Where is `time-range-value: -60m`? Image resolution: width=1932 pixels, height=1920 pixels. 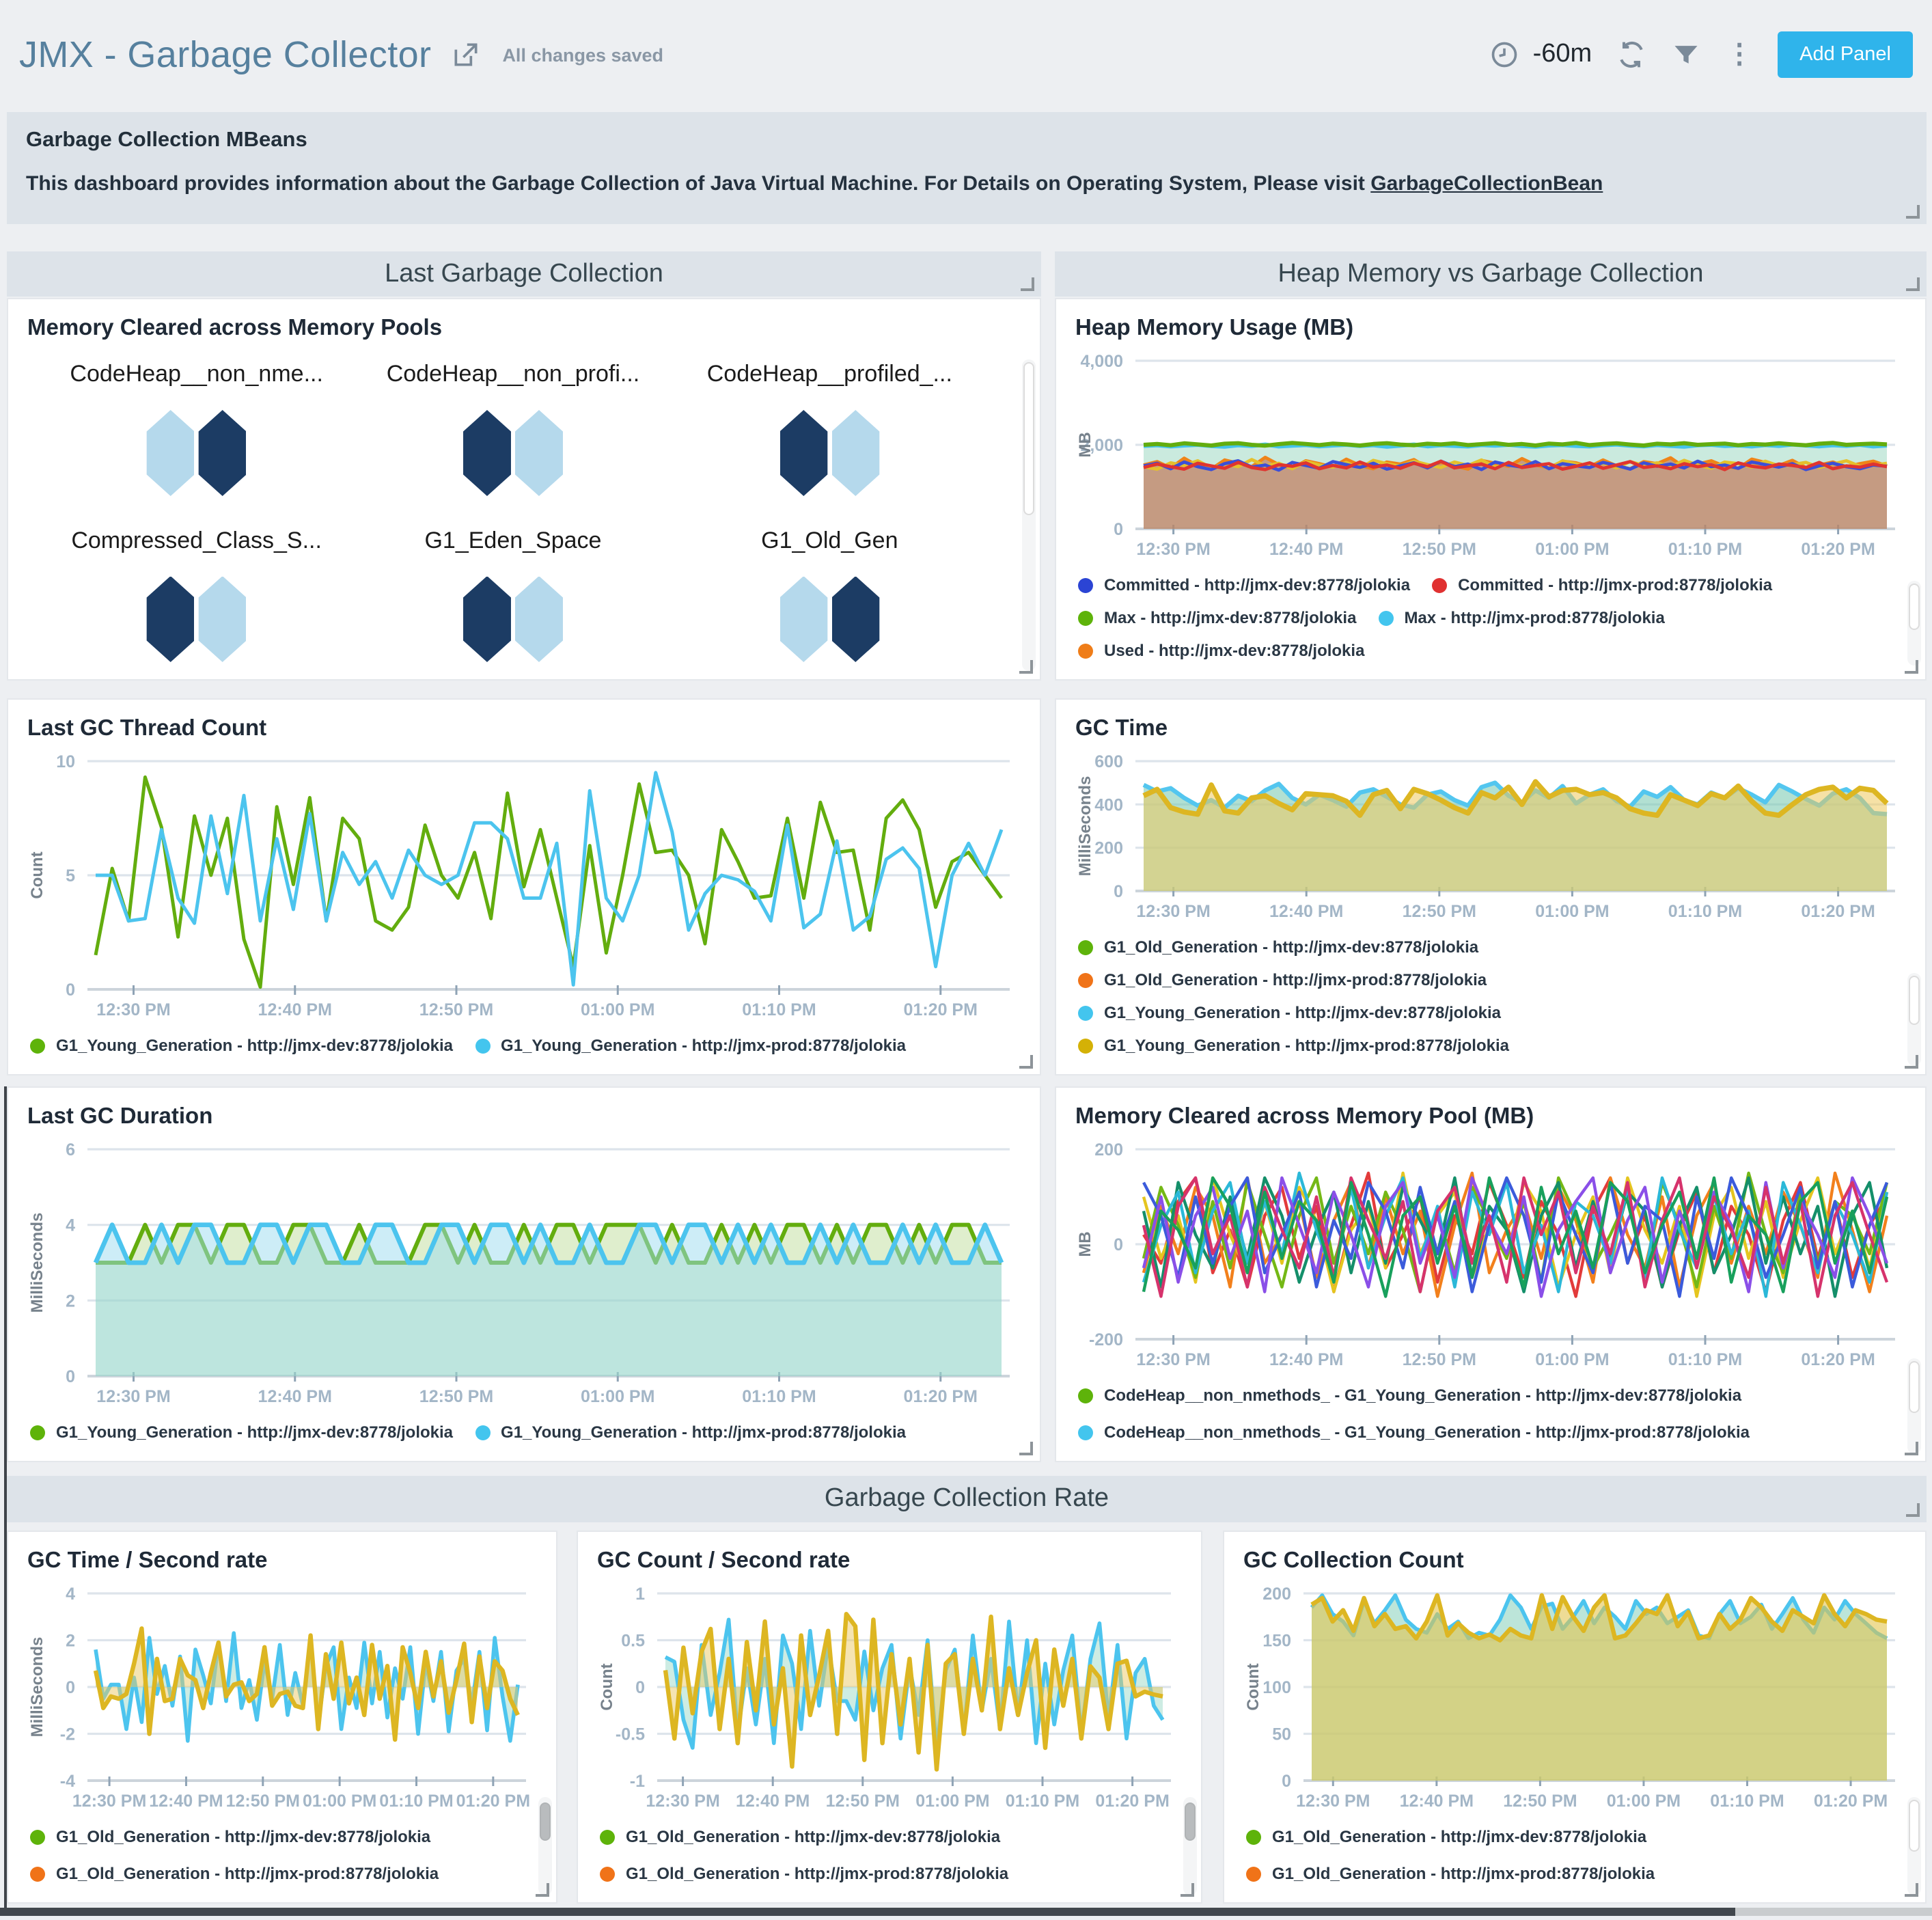
time-range-value: -60m is located at coordinates (1562, 54).